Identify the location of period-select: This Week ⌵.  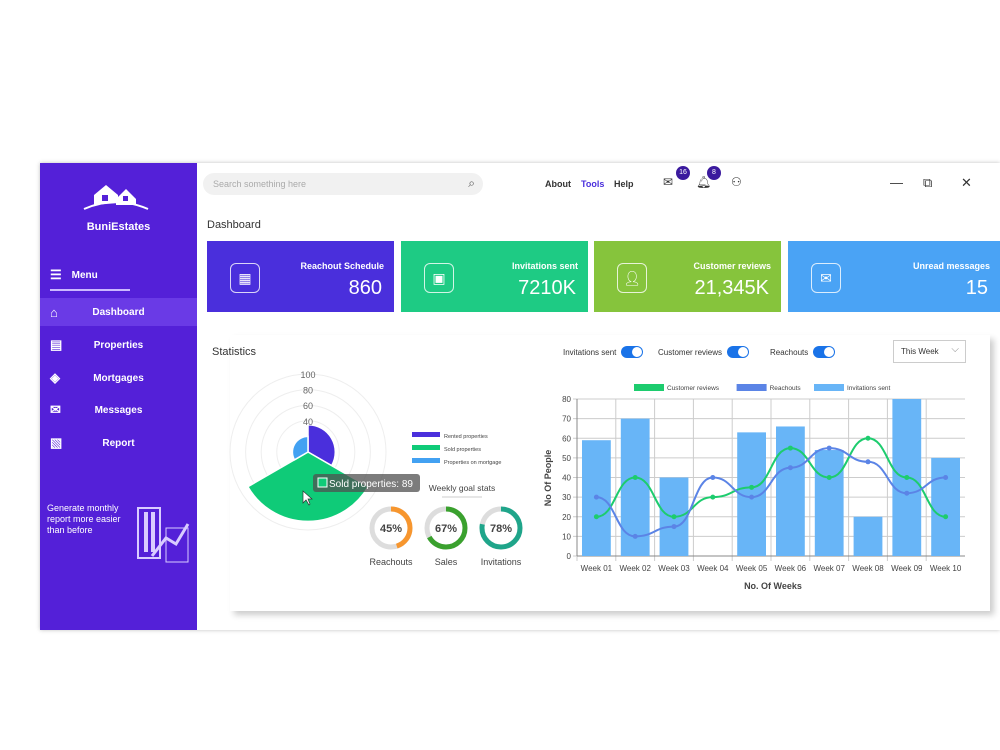
(929, 351).